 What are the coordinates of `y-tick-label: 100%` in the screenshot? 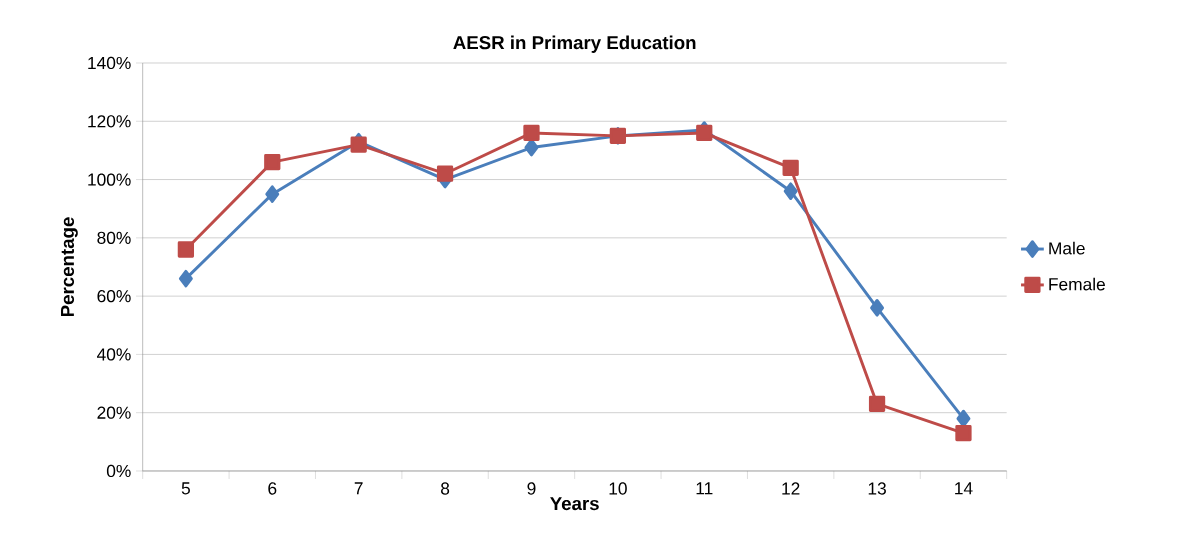 It's located at (109, 179).